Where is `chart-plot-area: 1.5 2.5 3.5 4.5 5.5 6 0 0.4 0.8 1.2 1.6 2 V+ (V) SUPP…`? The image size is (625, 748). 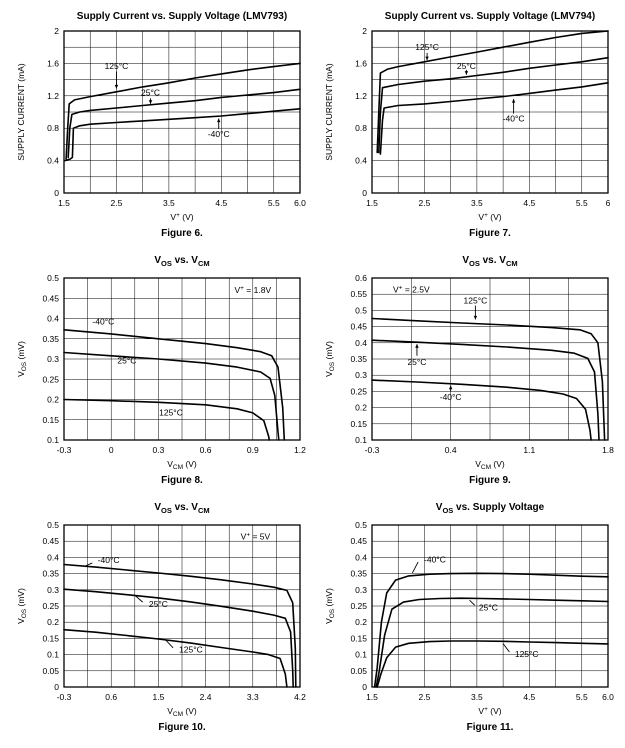 chart-plot-area: 1.5 2.5 3.5 4.5 5.5 6 0 0.4 0.8 1.2 1.6 2 V+ (V) SUPP… is located at coordinates (468, 124).